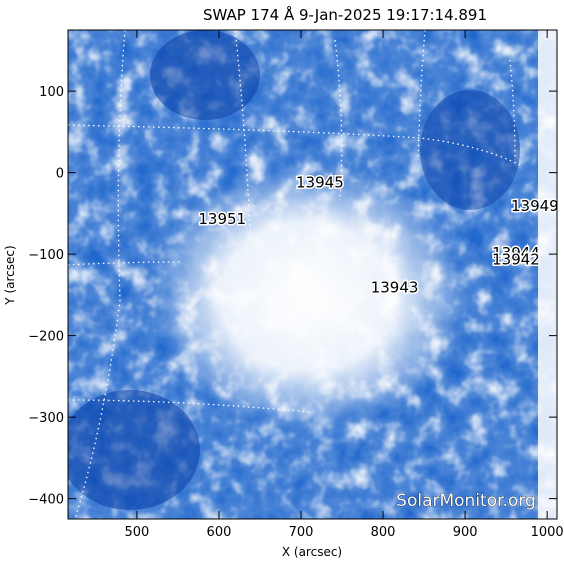  Describe the element at coordinates (320, 182) in the screenshot. I see `active-region-label: 13945` at that location.